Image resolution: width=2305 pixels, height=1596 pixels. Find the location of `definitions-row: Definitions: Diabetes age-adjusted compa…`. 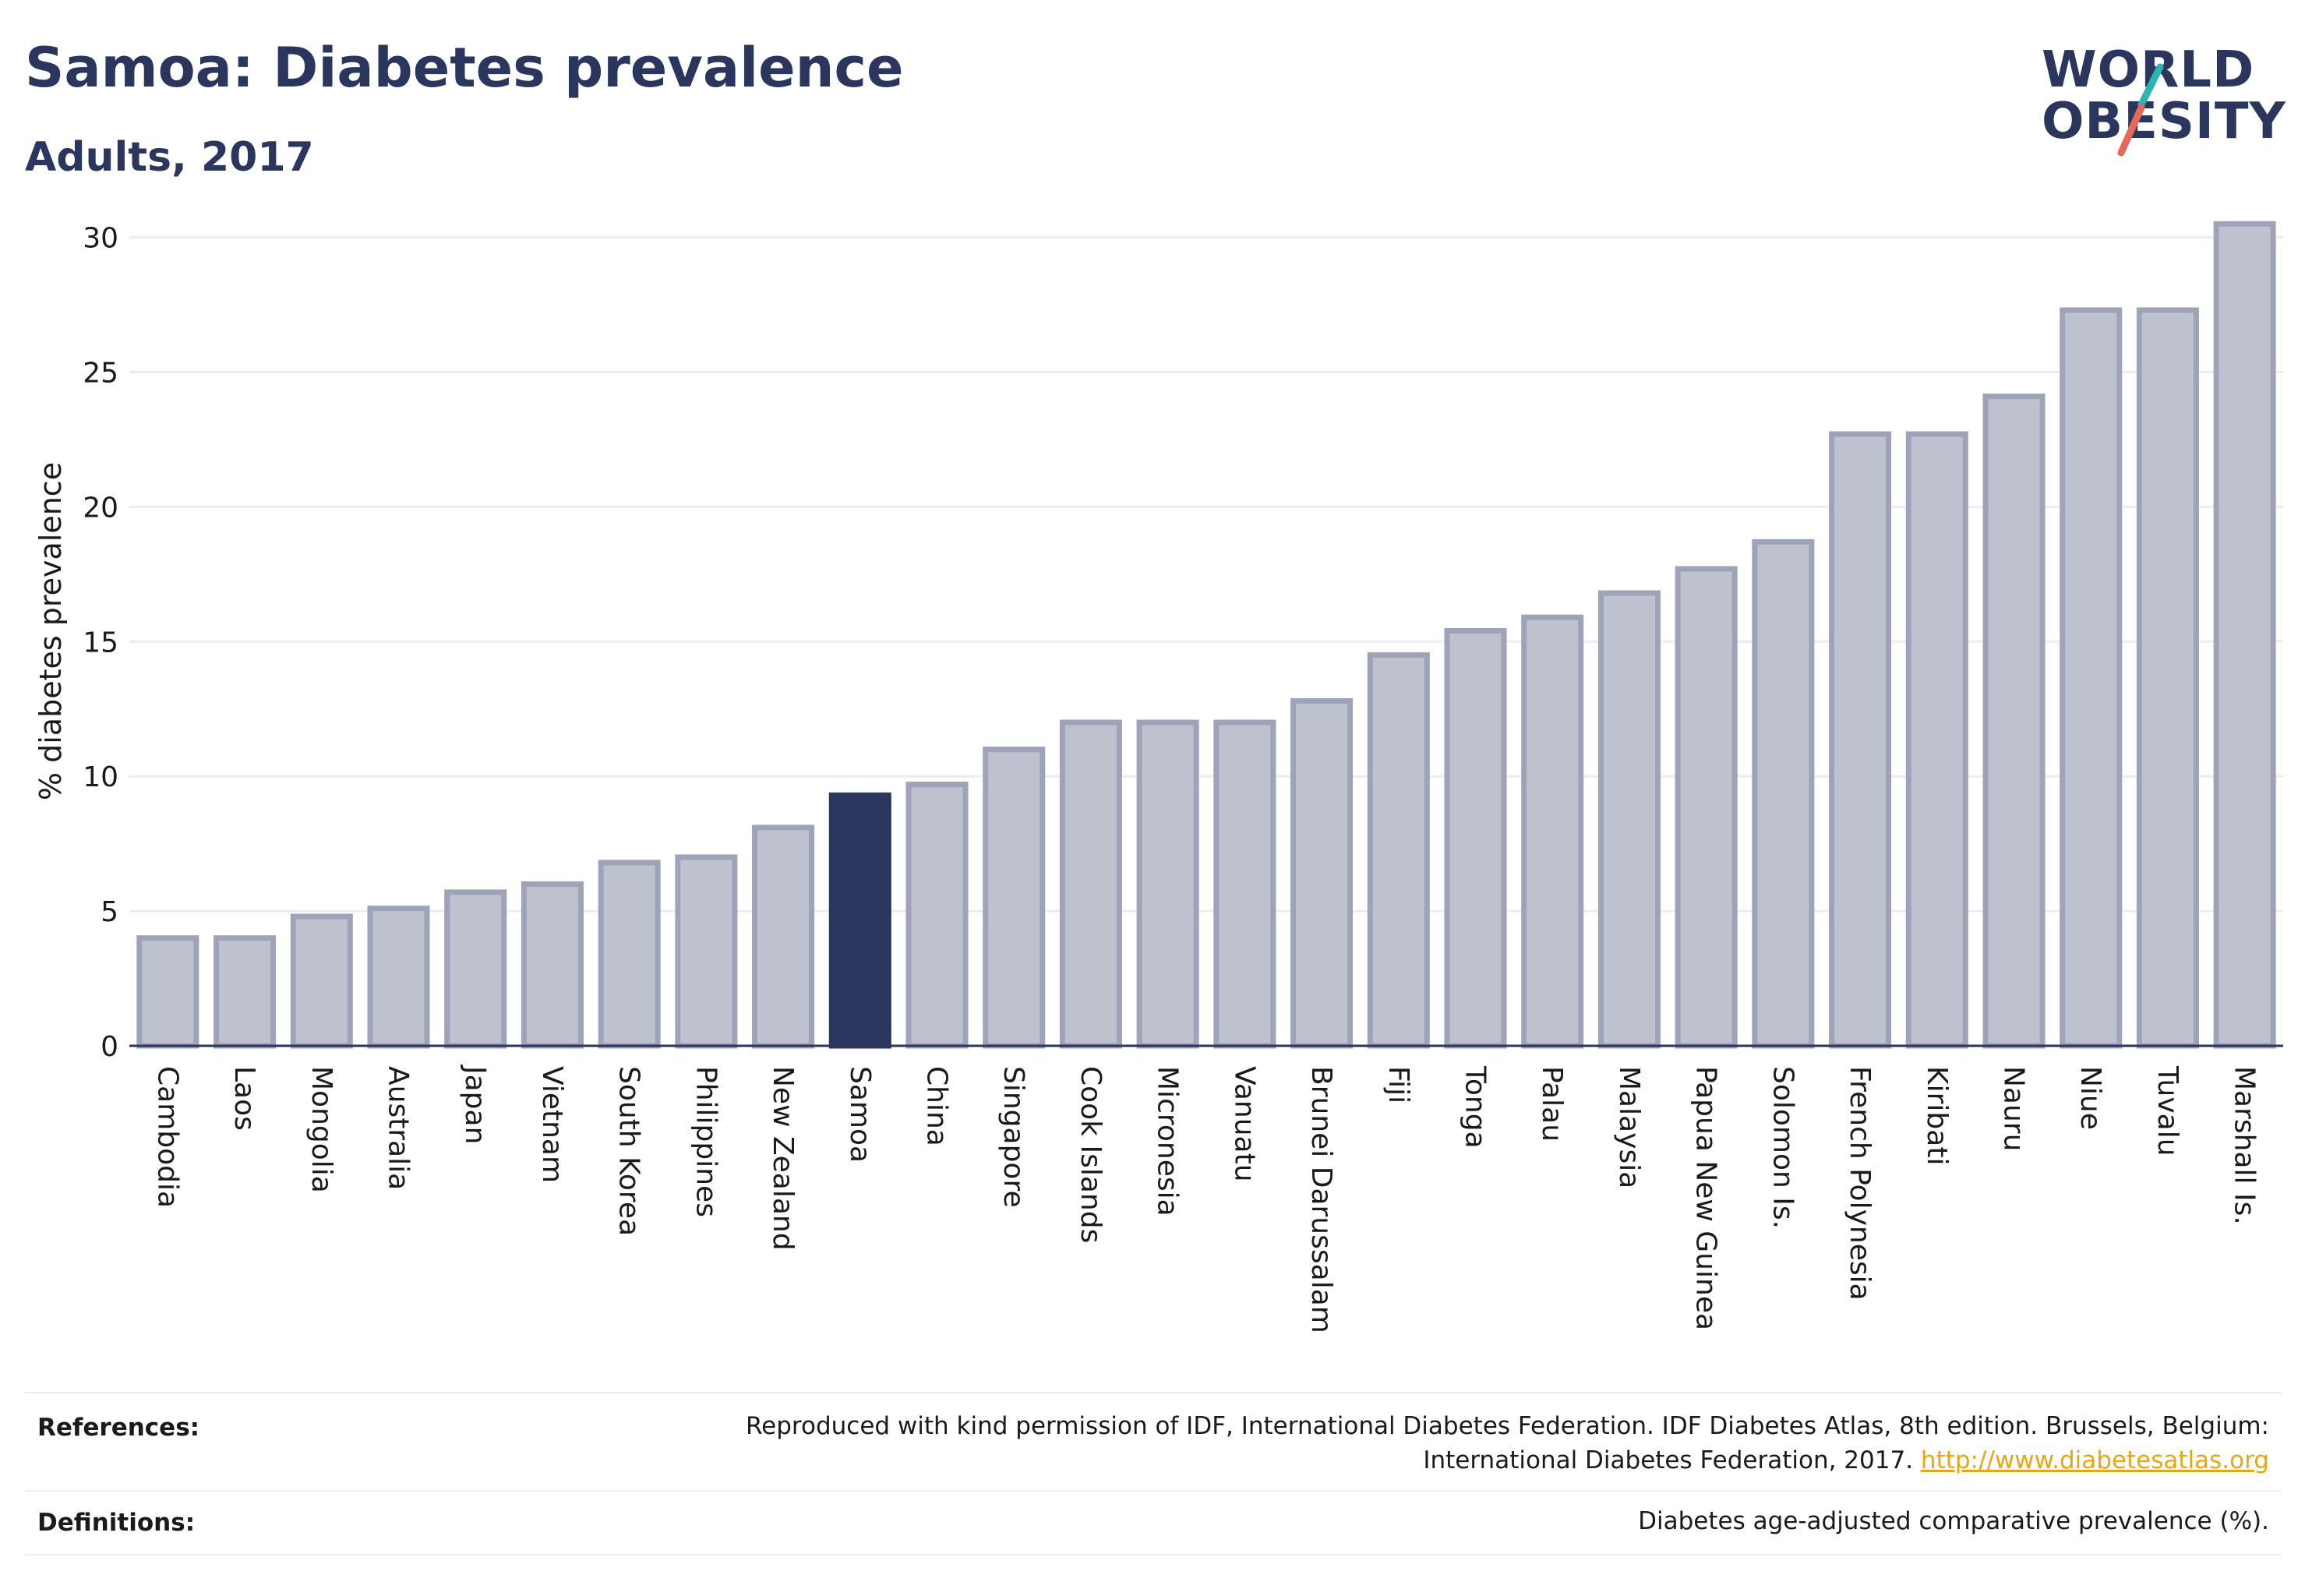

definitions-row: Definitions: Diabetes age-adjusted compa… is located at coordinates (1153, 1523).